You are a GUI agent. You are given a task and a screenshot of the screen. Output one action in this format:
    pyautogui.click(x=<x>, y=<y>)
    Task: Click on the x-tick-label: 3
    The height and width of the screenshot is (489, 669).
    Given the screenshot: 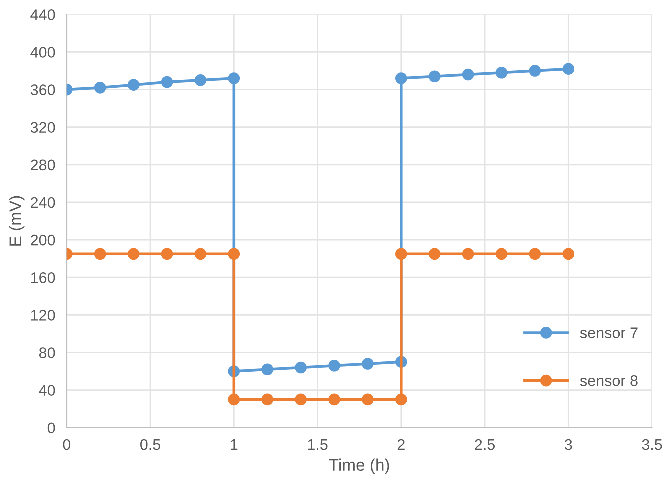 What is the action you would take?
    pyautogui.click(x=568, y=444)
    